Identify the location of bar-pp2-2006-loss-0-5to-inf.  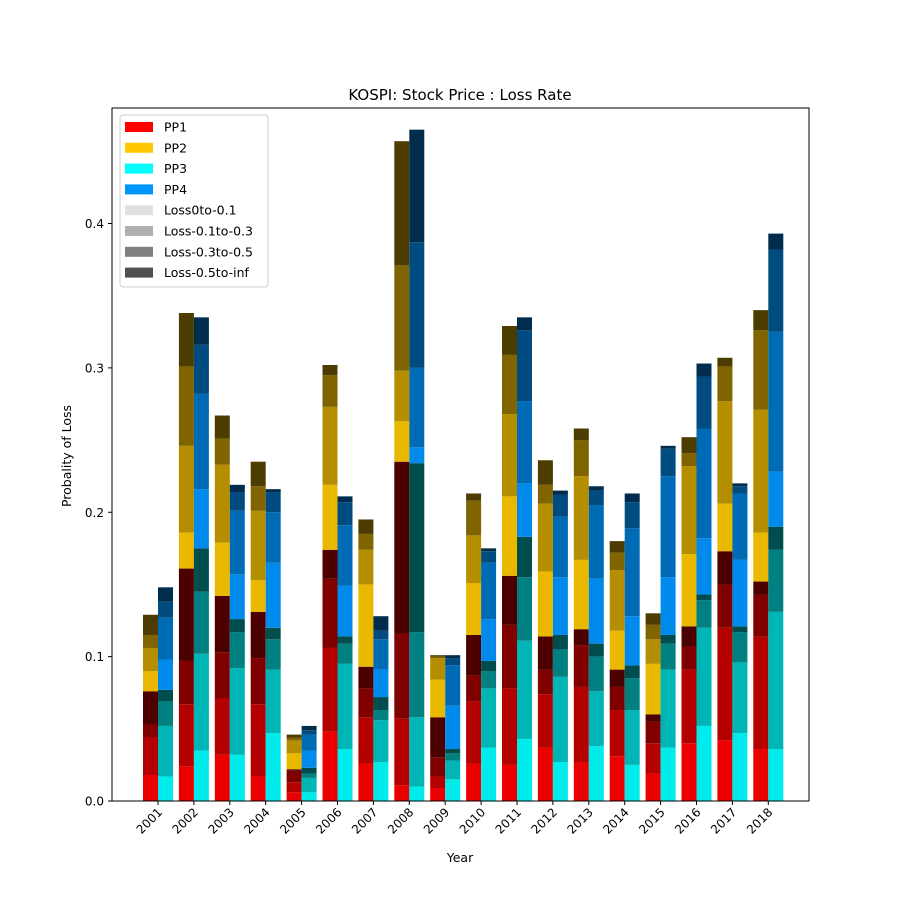
(330, 370).